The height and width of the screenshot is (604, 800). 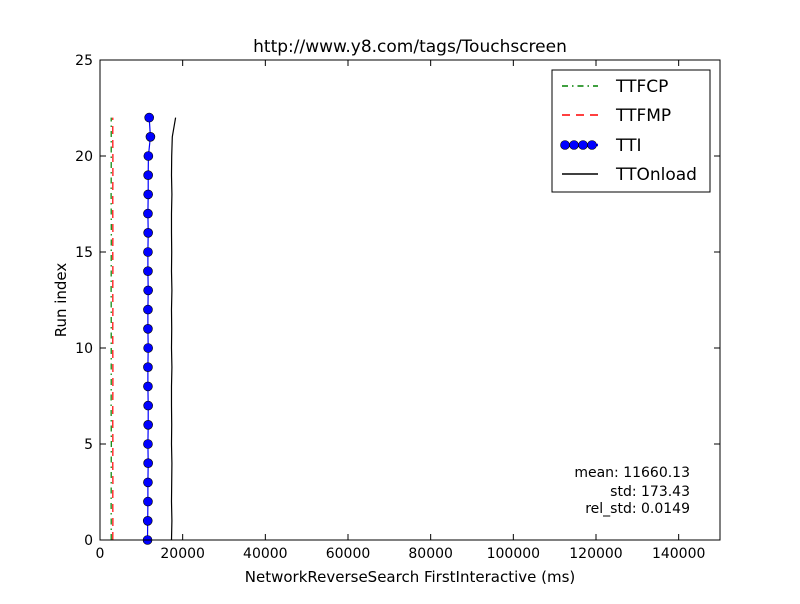 I want to click on x-tick-label: 20000, so click(x=182, y=554).